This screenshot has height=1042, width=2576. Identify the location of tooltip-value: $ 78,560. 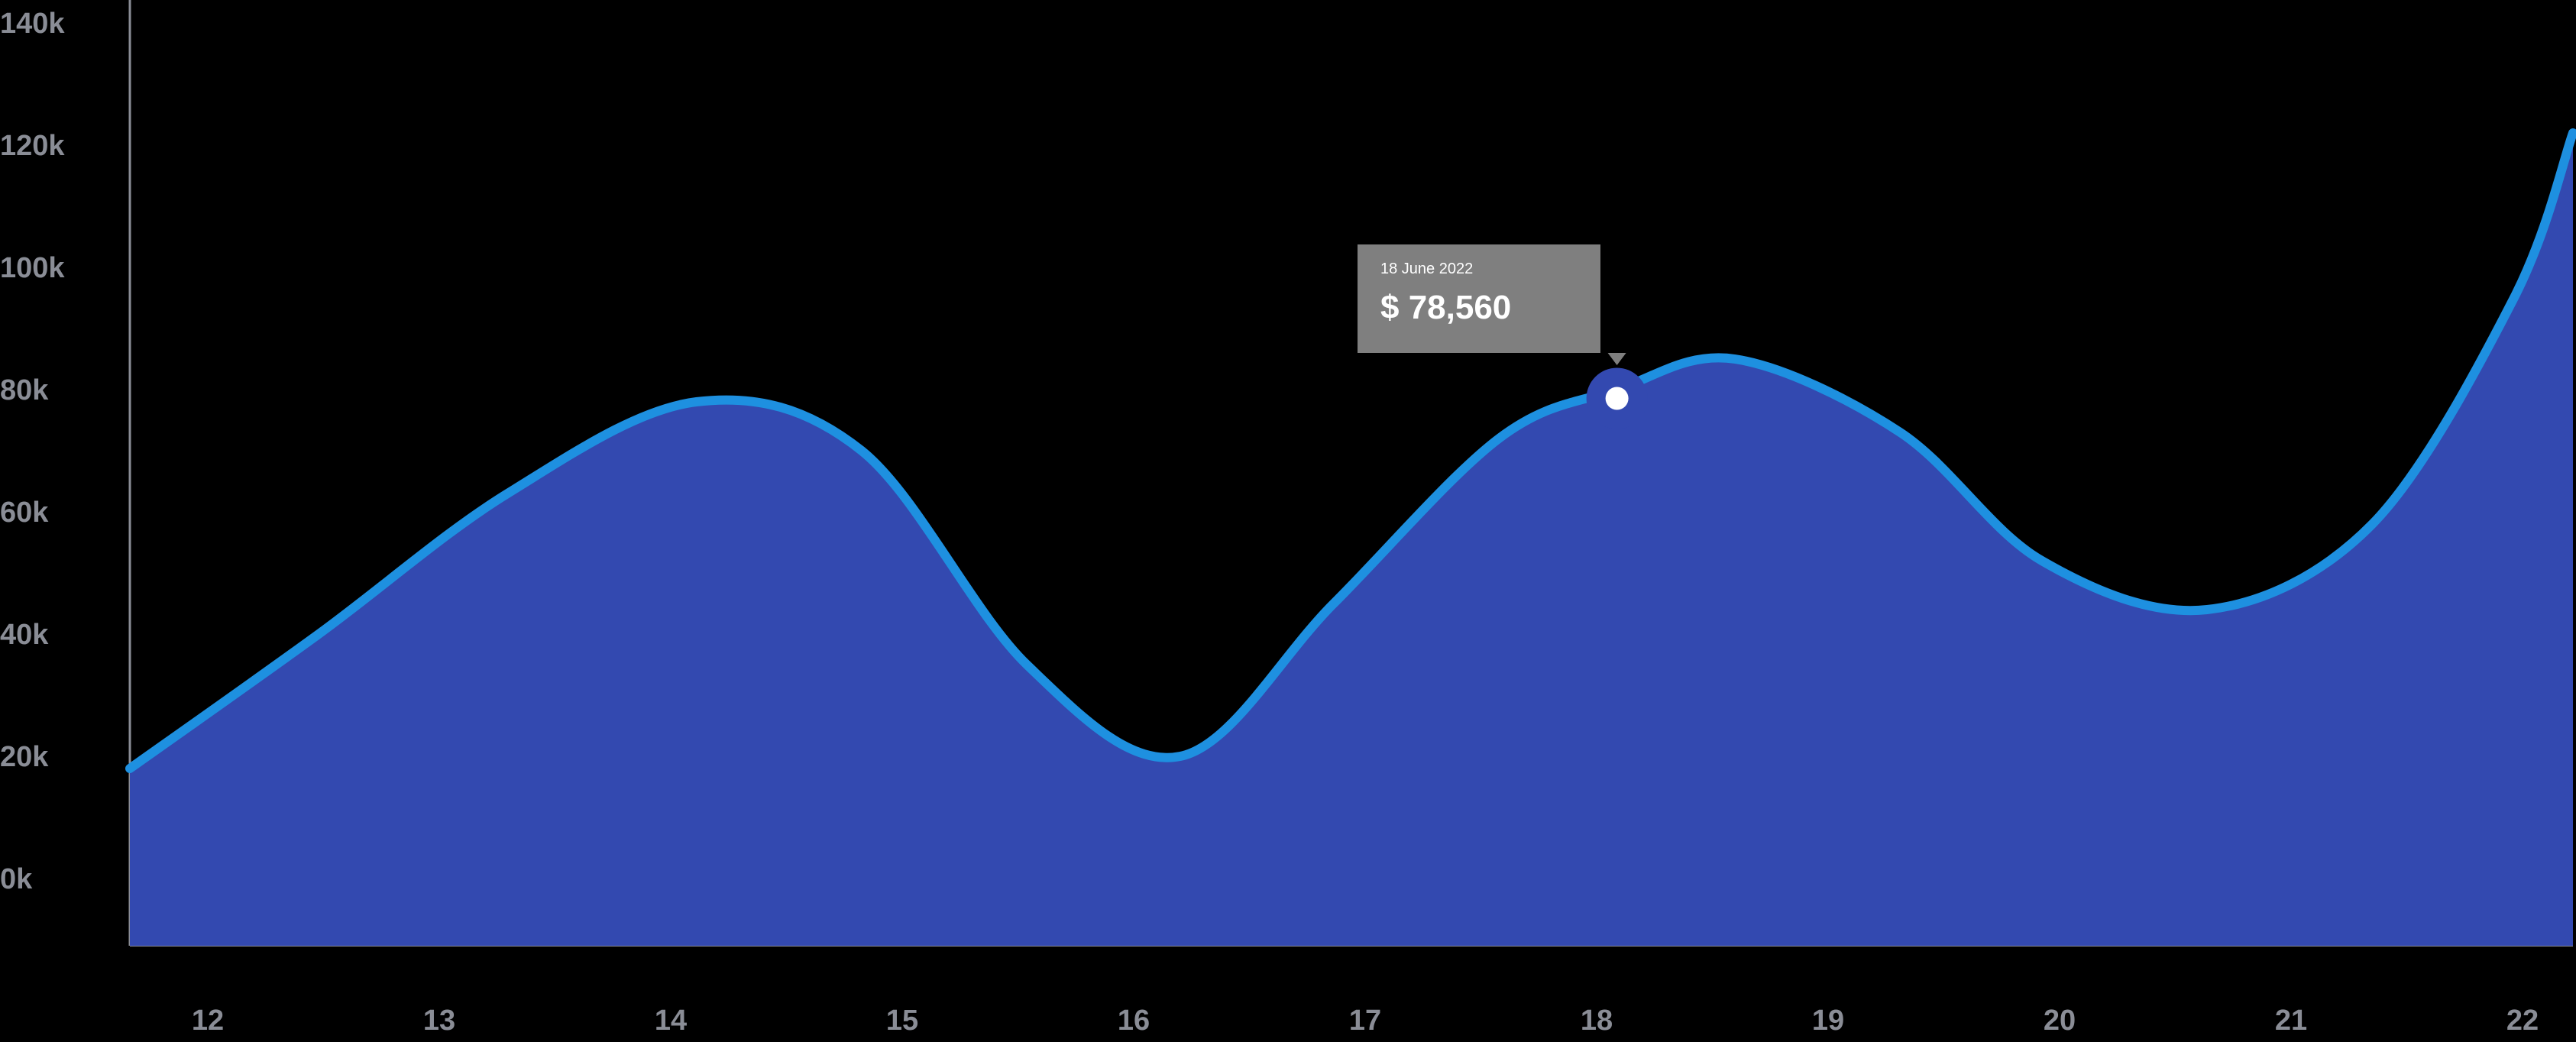
(1446, 307).